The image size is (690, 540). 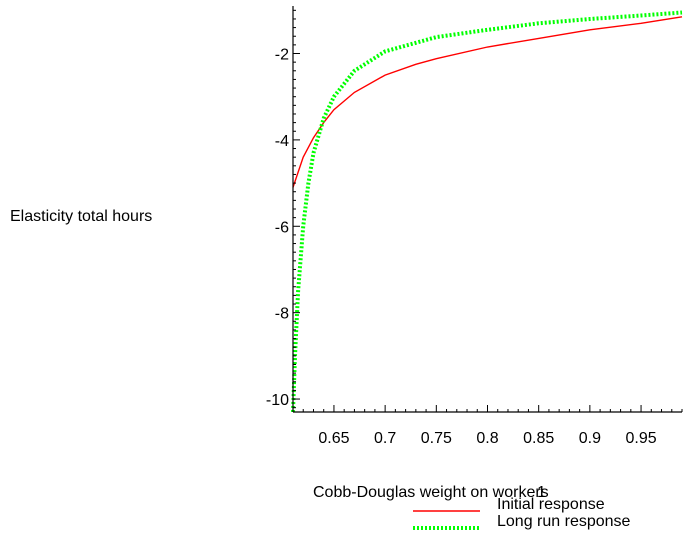 What do you see at coordinates (282, 55) in the screenshot?
I see `y-tick-label: -2` at bounding box center [282, 55].